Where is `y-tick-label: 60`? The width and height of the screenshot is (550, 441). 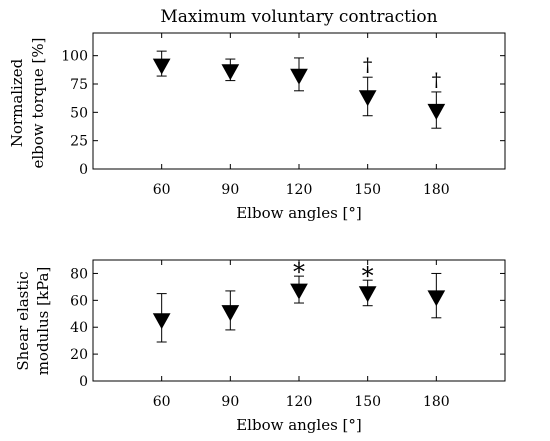 y-tick-label: 60 is located at coordinates (79, 301).